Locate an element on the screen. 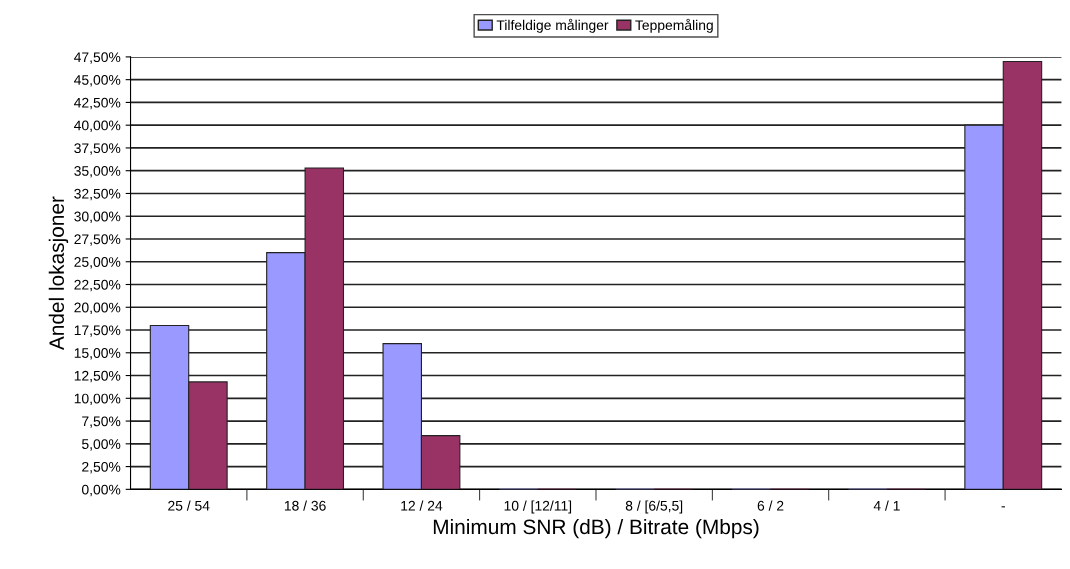  y-tick-label: 25,00% is located at coordinates (97, 263).